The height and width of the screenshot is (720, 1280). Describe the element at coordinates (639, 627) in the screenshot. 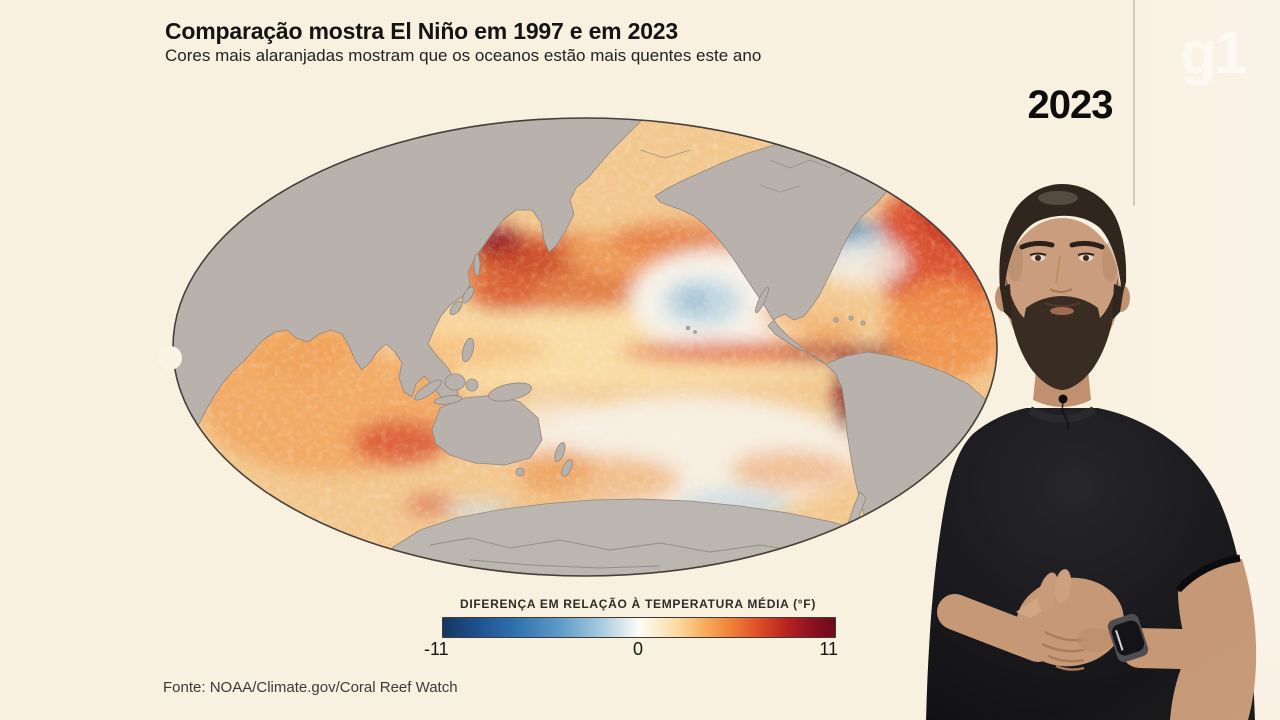

I see `legend-colorbar` at that location.